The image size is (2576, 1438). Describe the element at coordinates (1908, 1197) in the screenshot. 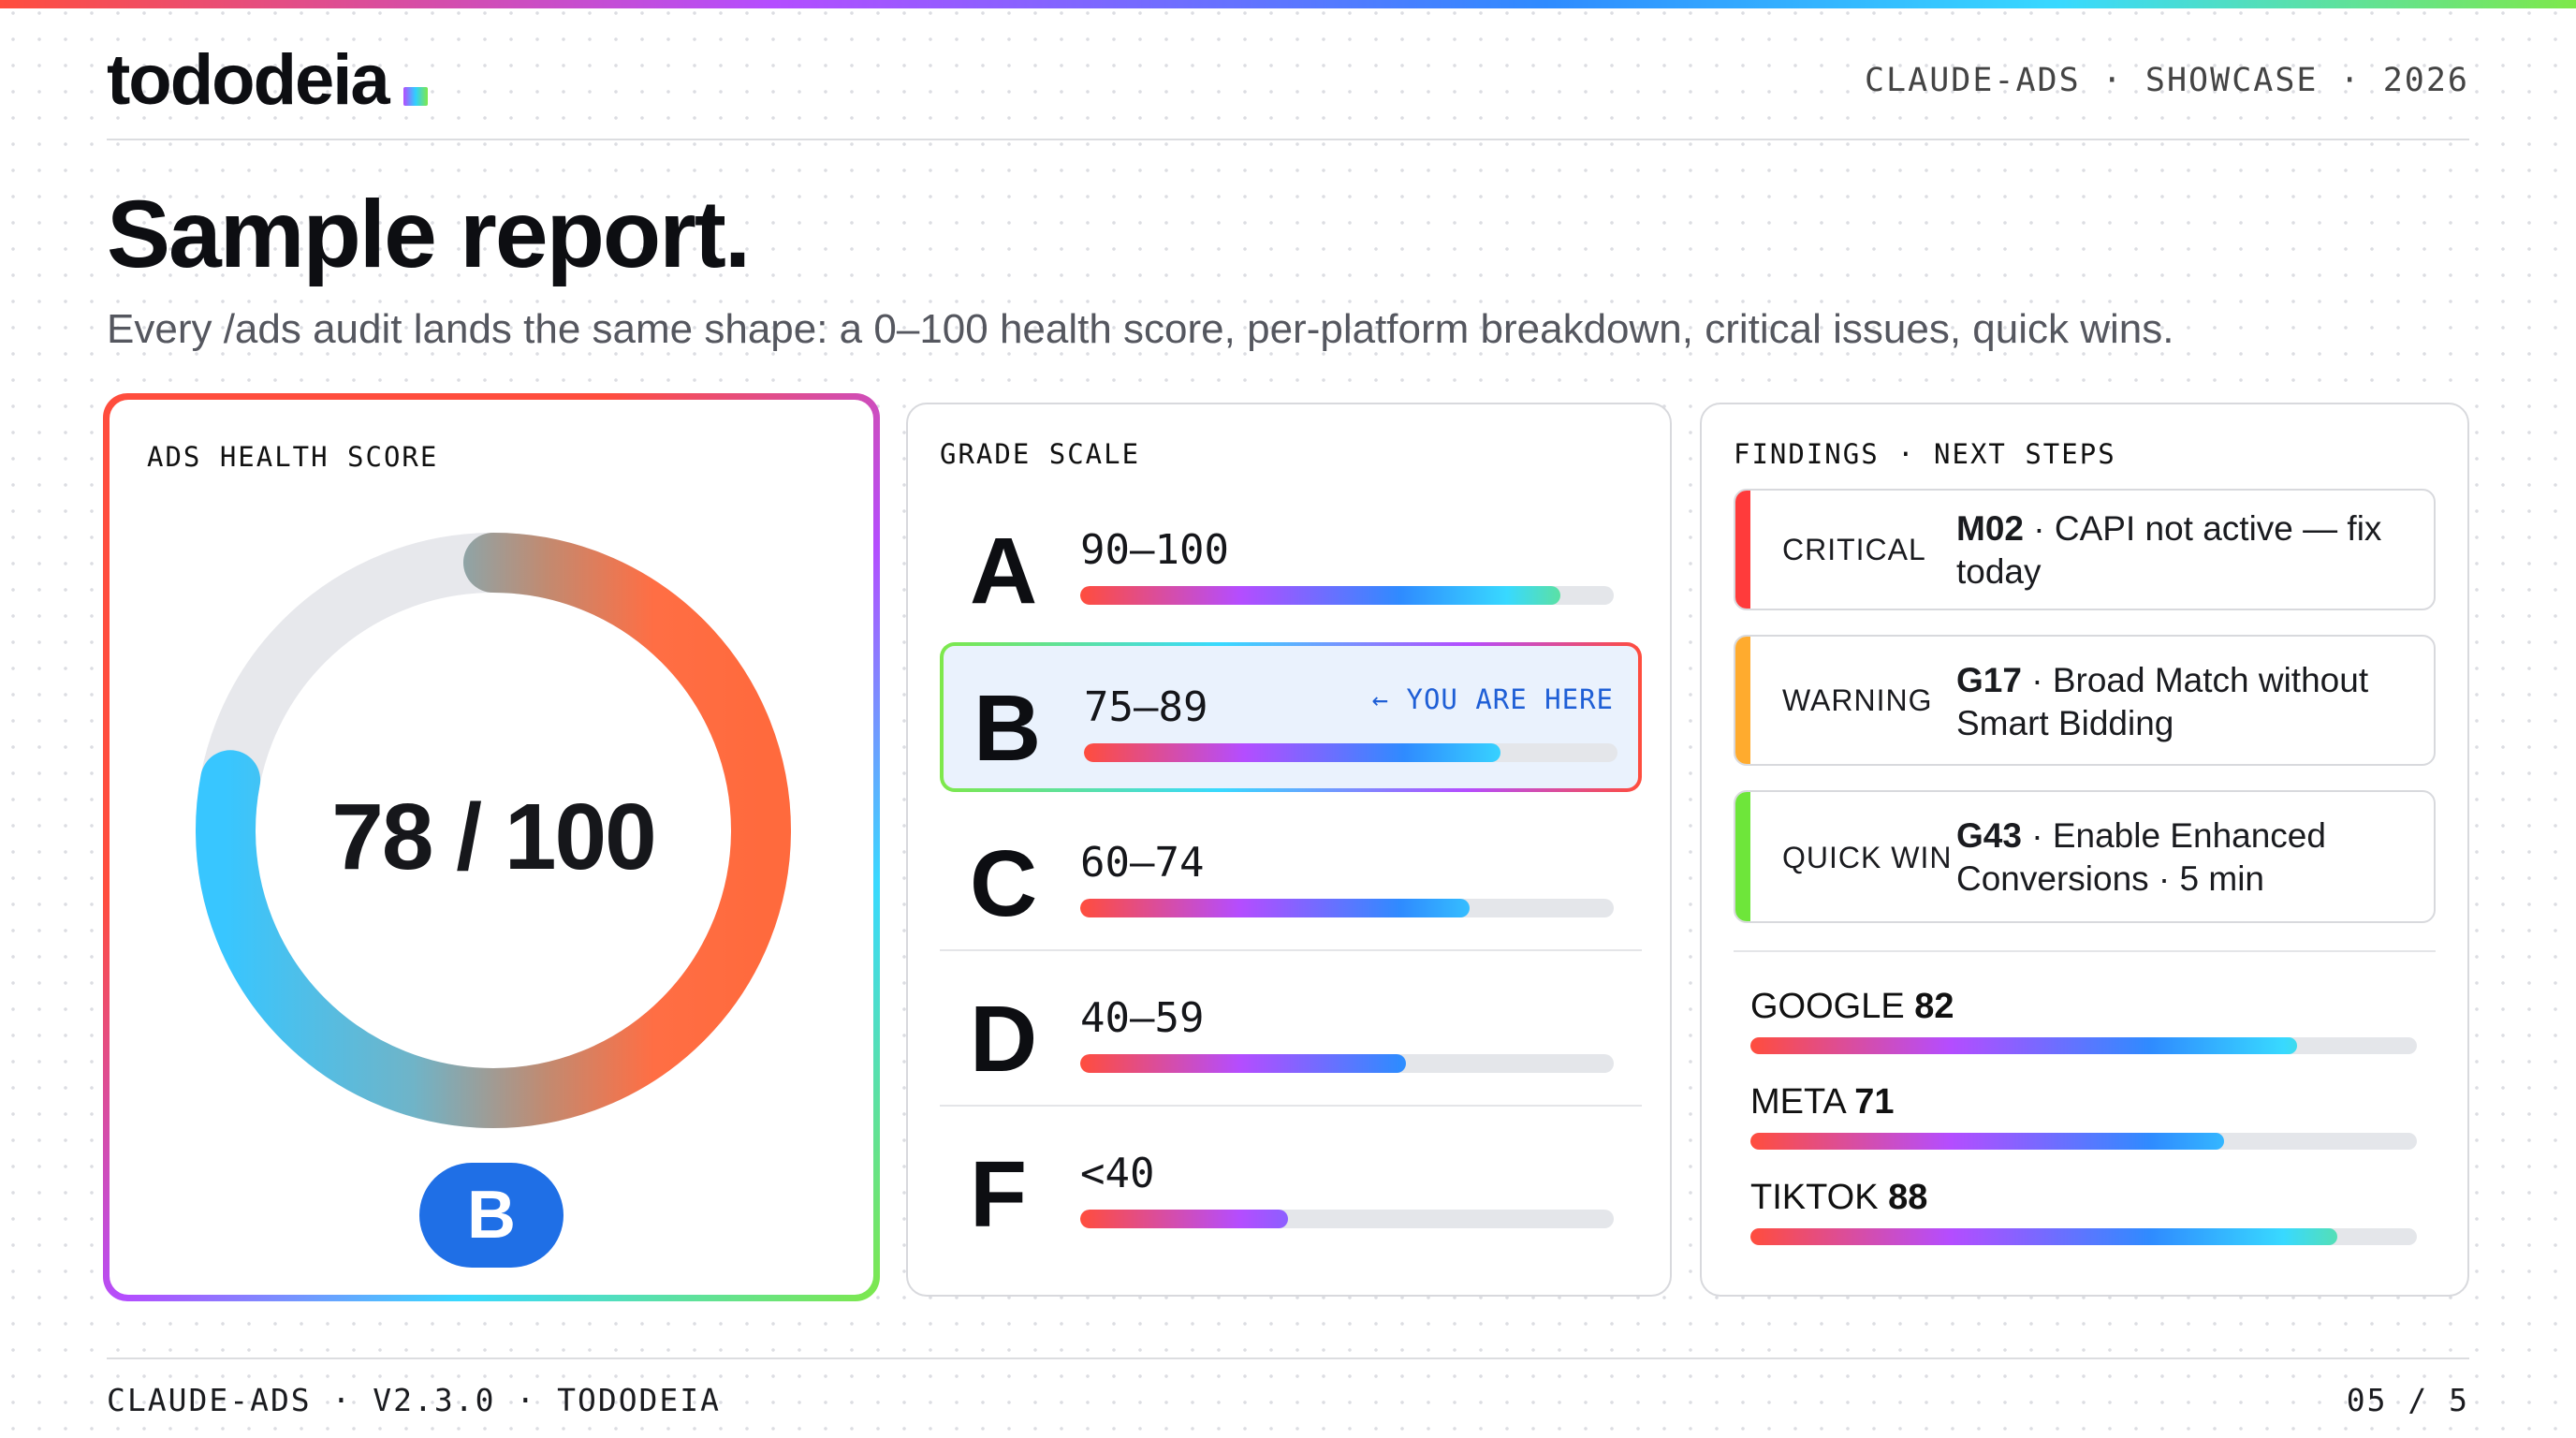

I see `platform-score: 88` at that location.